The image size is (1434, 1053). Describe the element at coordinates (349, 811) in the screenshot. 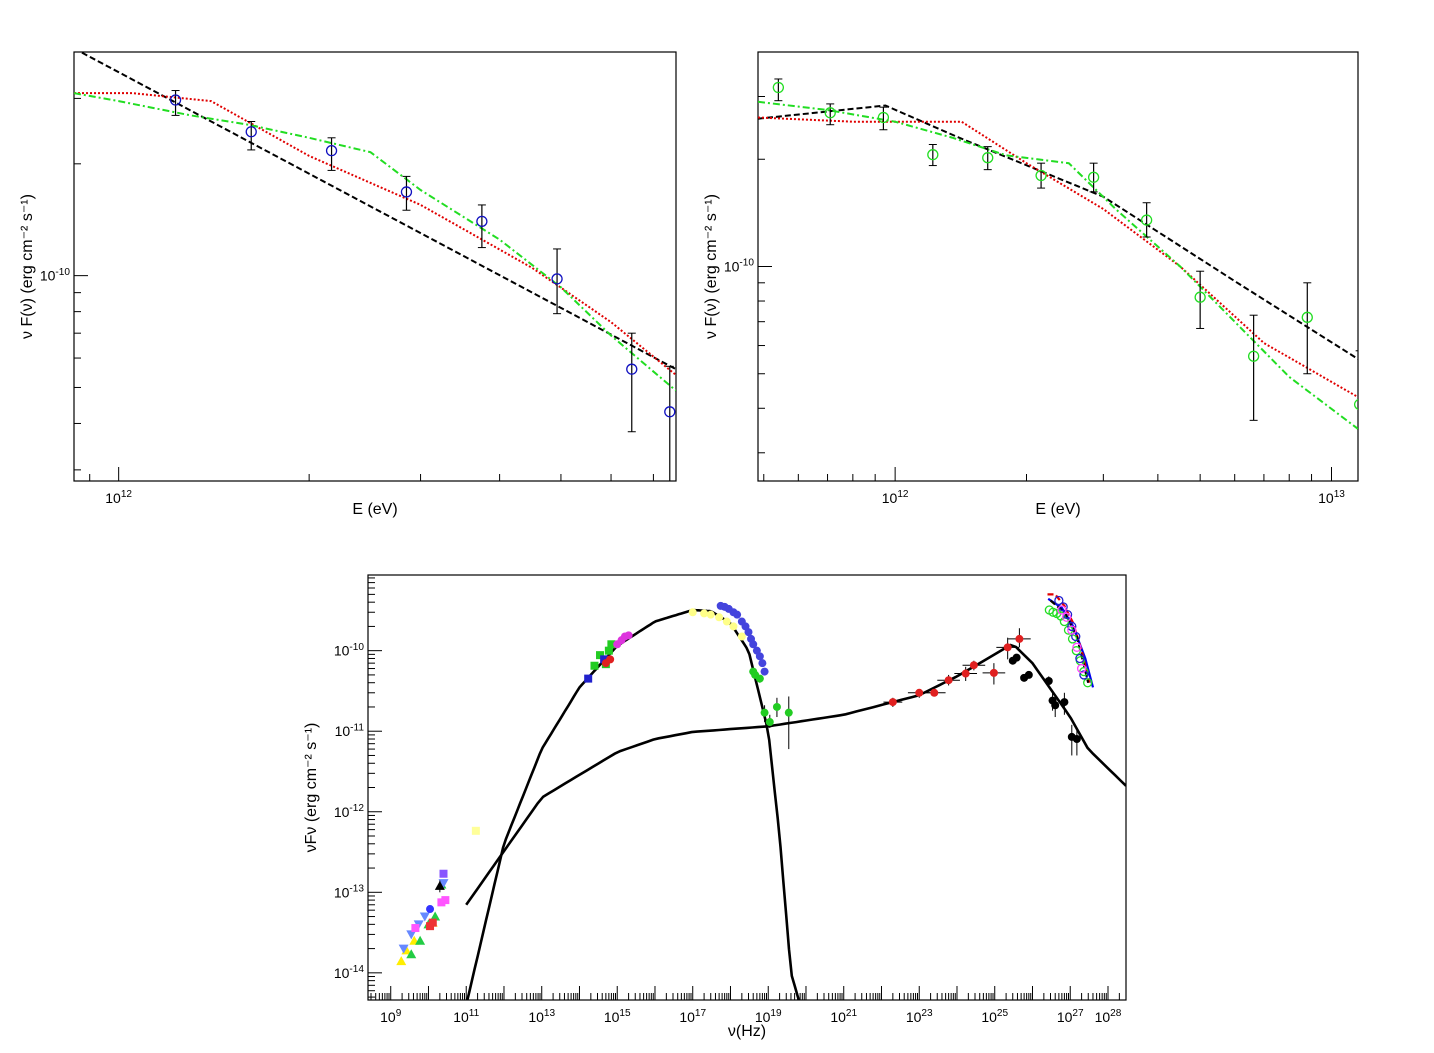

I see `y-tick-label: 10-12` at that location.